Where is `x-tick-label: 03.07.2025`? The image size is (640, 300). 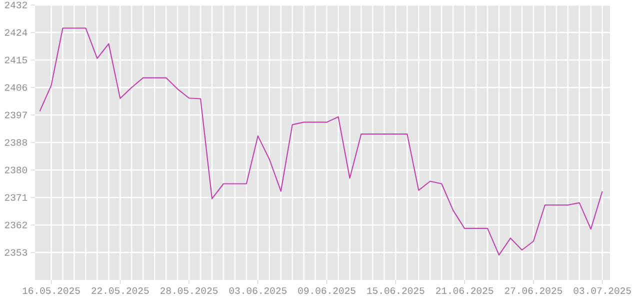 x-tick-label: 03.07.2025 is located at coordinates (602, 290).